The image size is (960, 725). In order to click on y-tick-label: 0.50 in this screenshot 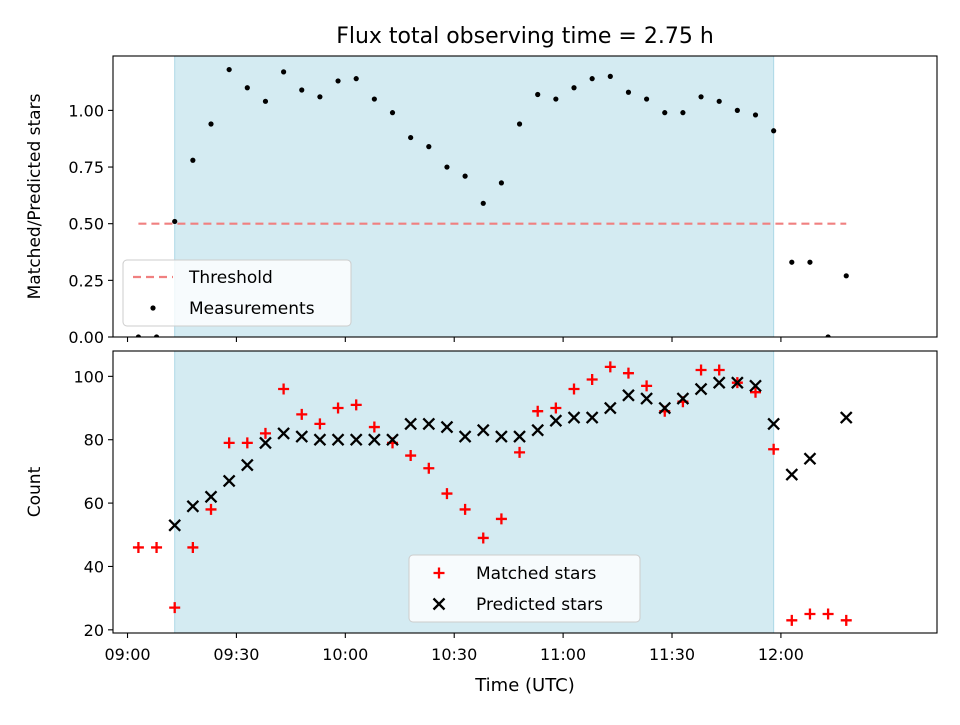, I will do `click(86, 224)`.